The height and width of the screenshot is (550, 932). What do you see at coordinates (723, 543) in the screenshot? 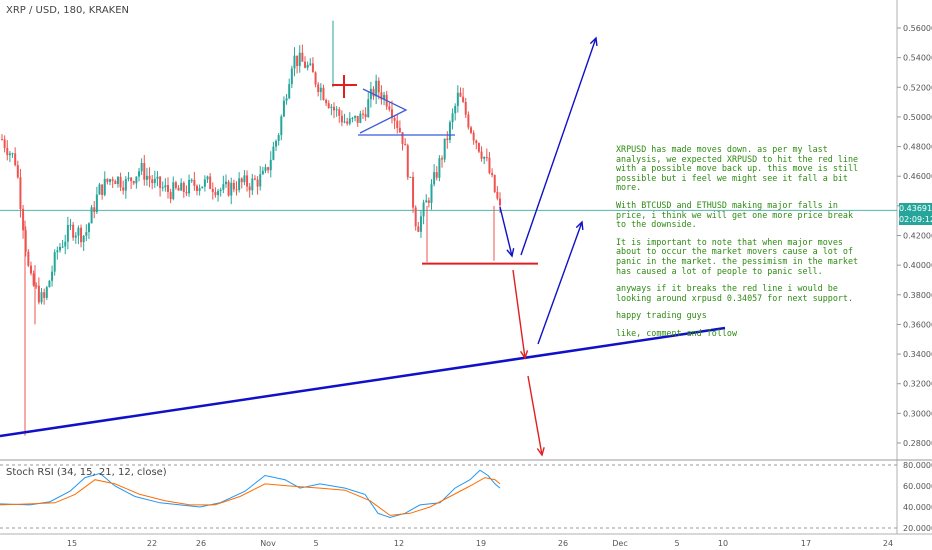
I see `time-tick-label: 10` at bounding box center [723, 543].